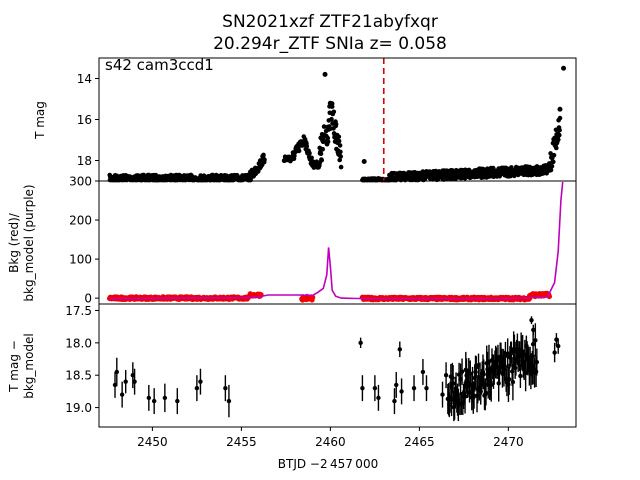  What do you see at coordinates (241, 442) in the screenshot?
I see `x-tick-label: 2455` at bounding box center [241, 442].